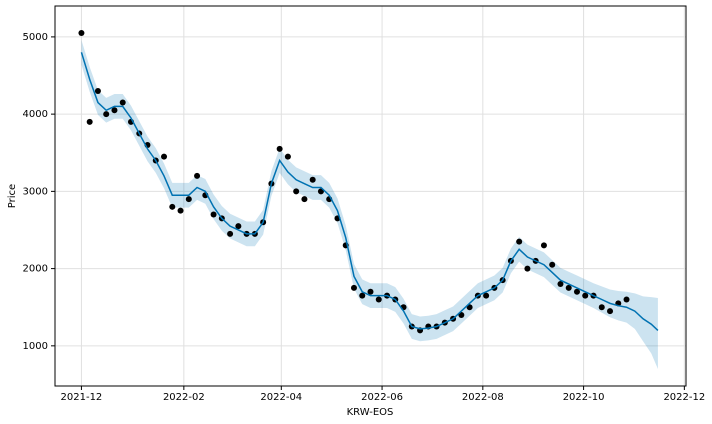 The width and height of the screenshot is (712, 424). What do you see at coordinates (584, 397) in the screenshot?
I see `x-tick-label: 2022-10` at bounding box center [584, 397].